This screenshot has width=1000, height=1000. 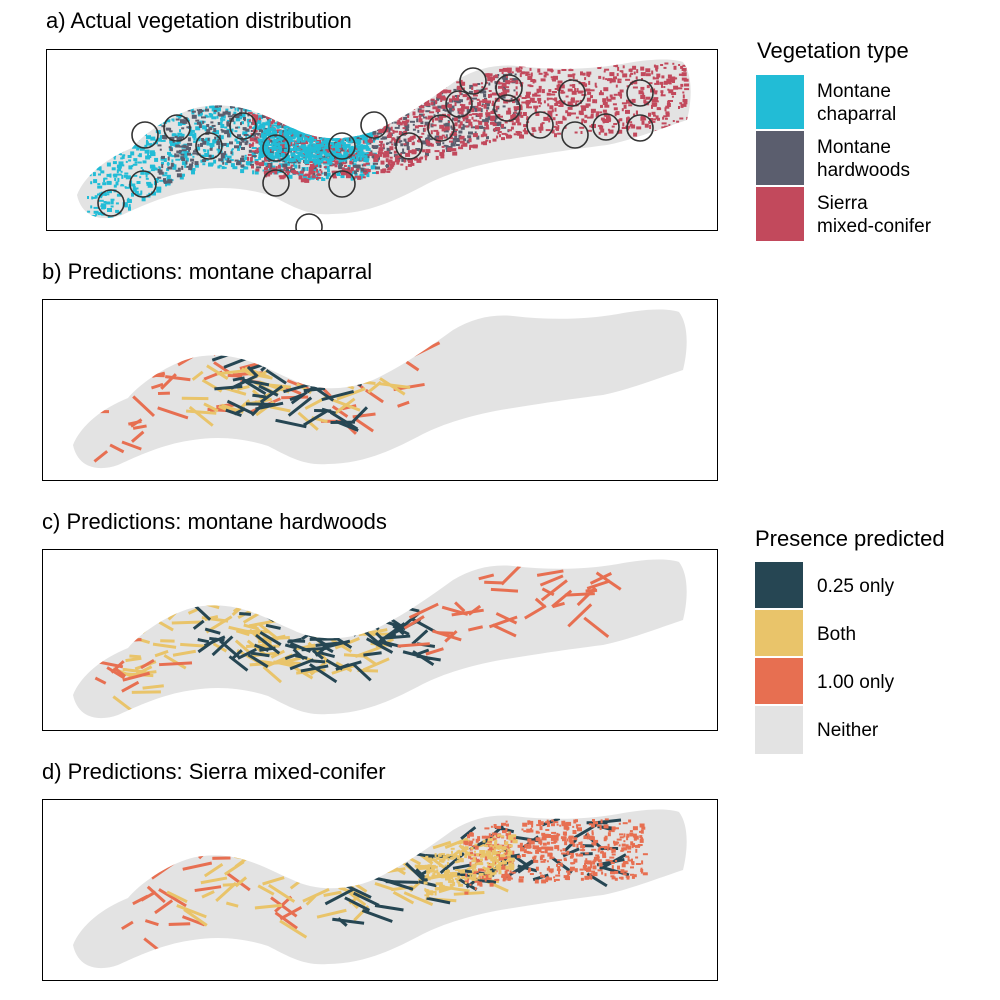 What do you see at coordinates (833, 50) in the screenshot?
I see `vegetation-legend-title: Vegetation type` at bounding box center [833, 50].